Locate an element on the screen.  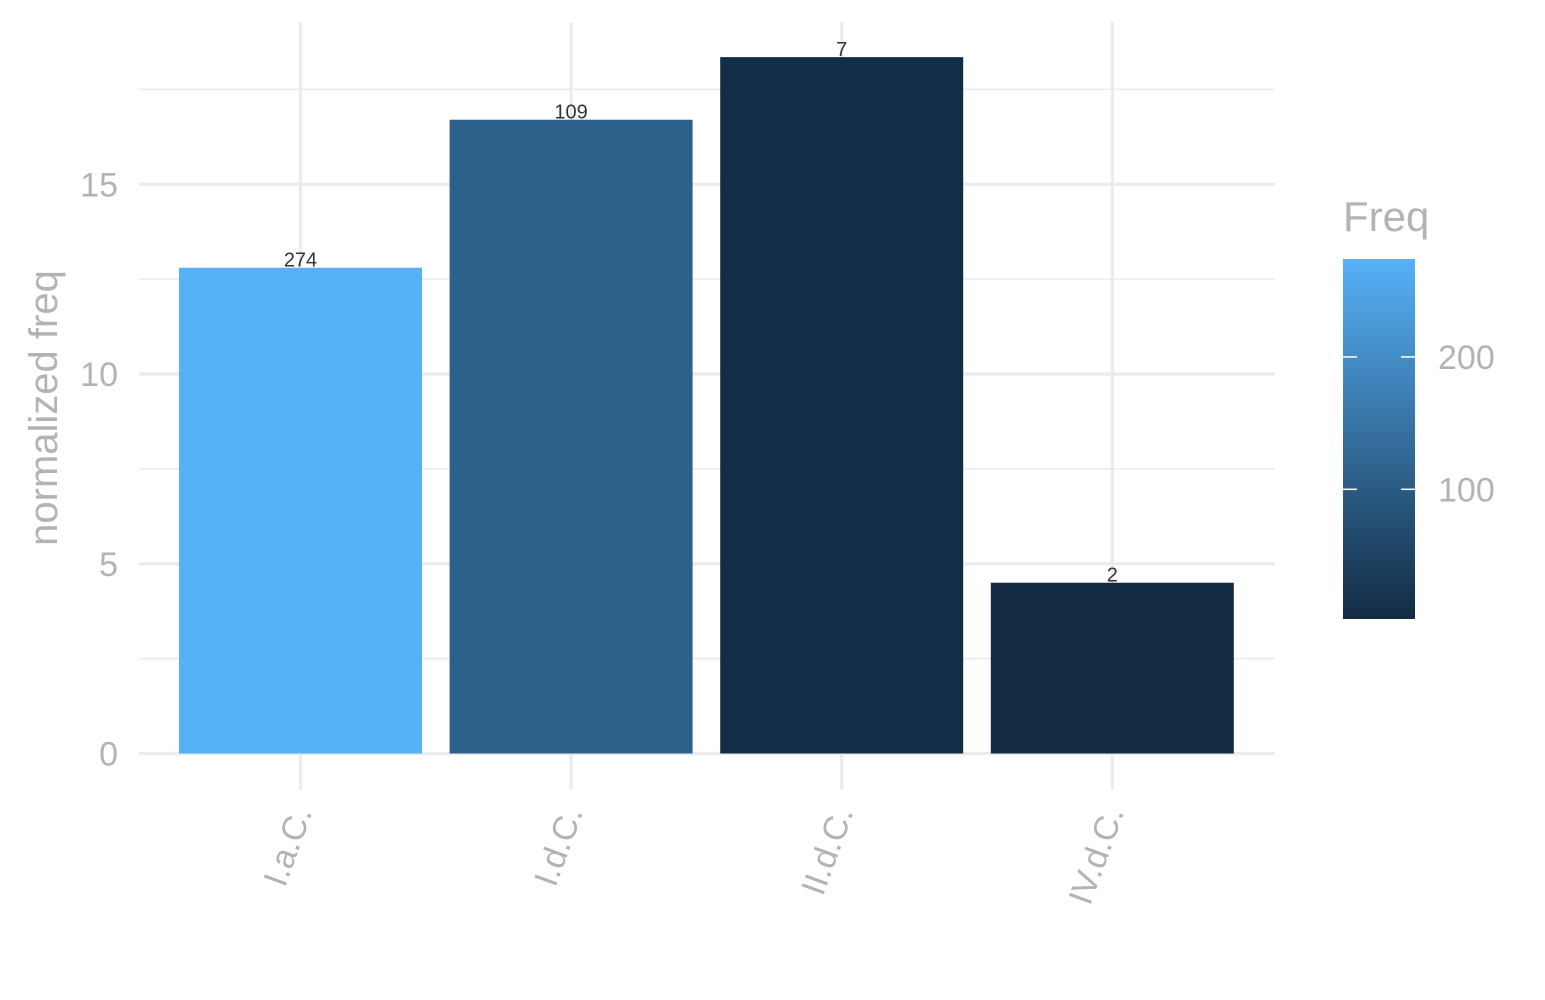
x-tick-label: II.d.C. is located at coordinates (827, 851).